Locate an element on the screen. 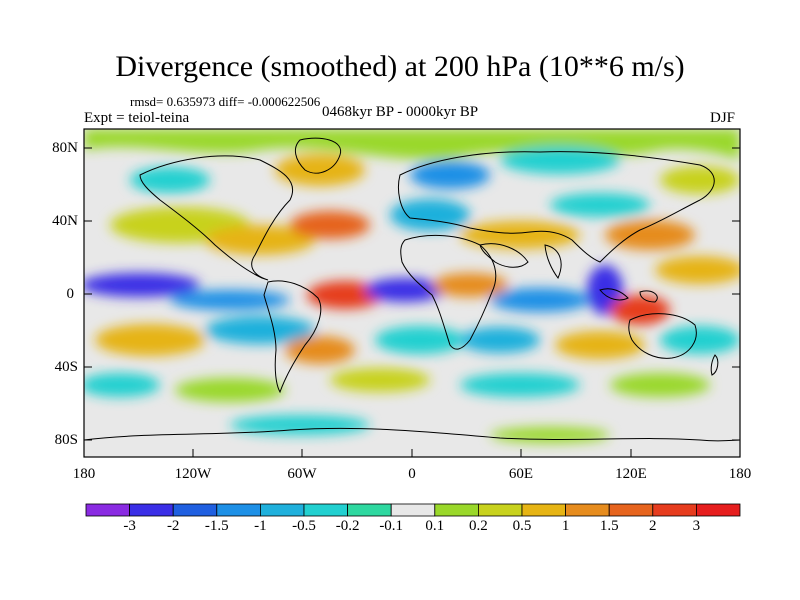 Image resolution: width=800 pixels, height=600 pixels. colorbar-label: 2 is located at coordinates (653, 526).